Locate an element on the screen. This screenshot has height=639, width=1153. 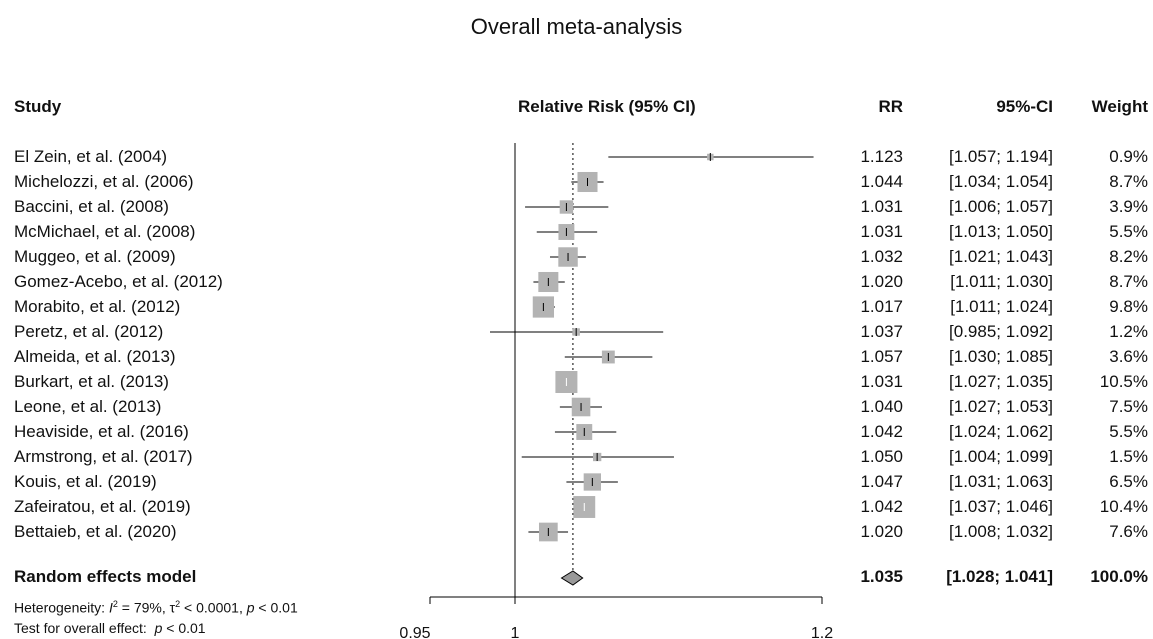
study-label: Peretz, et al. (2012) is located at coordinates (89, 331).